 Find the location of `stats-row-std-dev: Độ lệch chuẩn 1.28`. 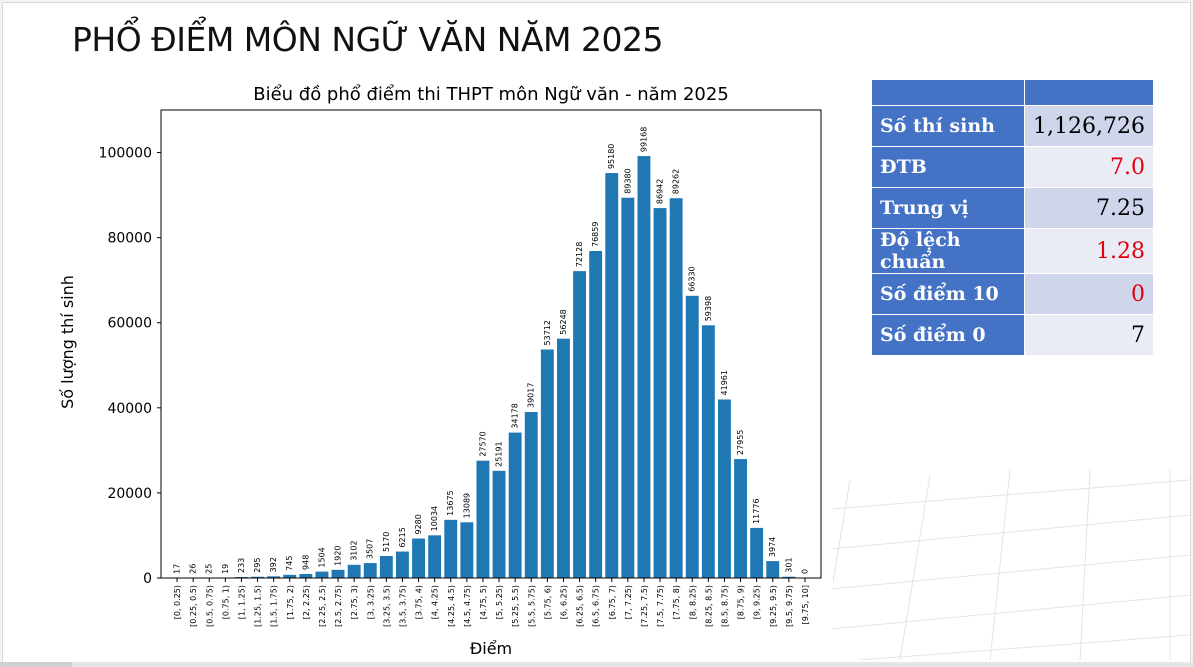

stats-row-std-dev: Độ lệch chuẩn 1.28 is located at coordinates (1012, 251).